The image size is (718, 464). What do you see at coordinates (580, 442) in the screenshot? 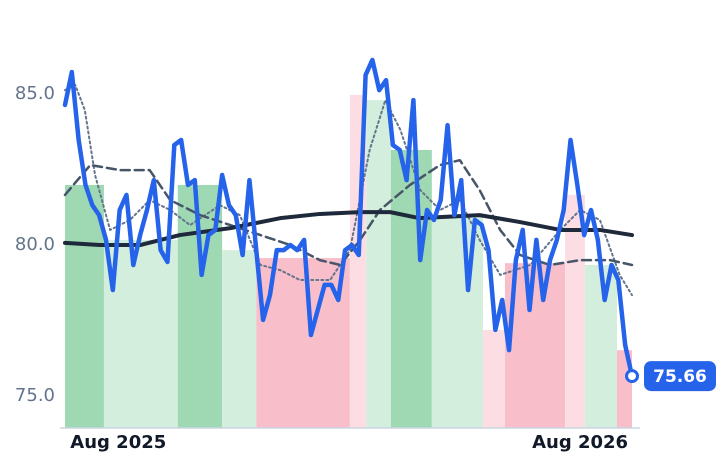
I see `x-tick-label: Aug 2026` at bounding box center [580, 442].